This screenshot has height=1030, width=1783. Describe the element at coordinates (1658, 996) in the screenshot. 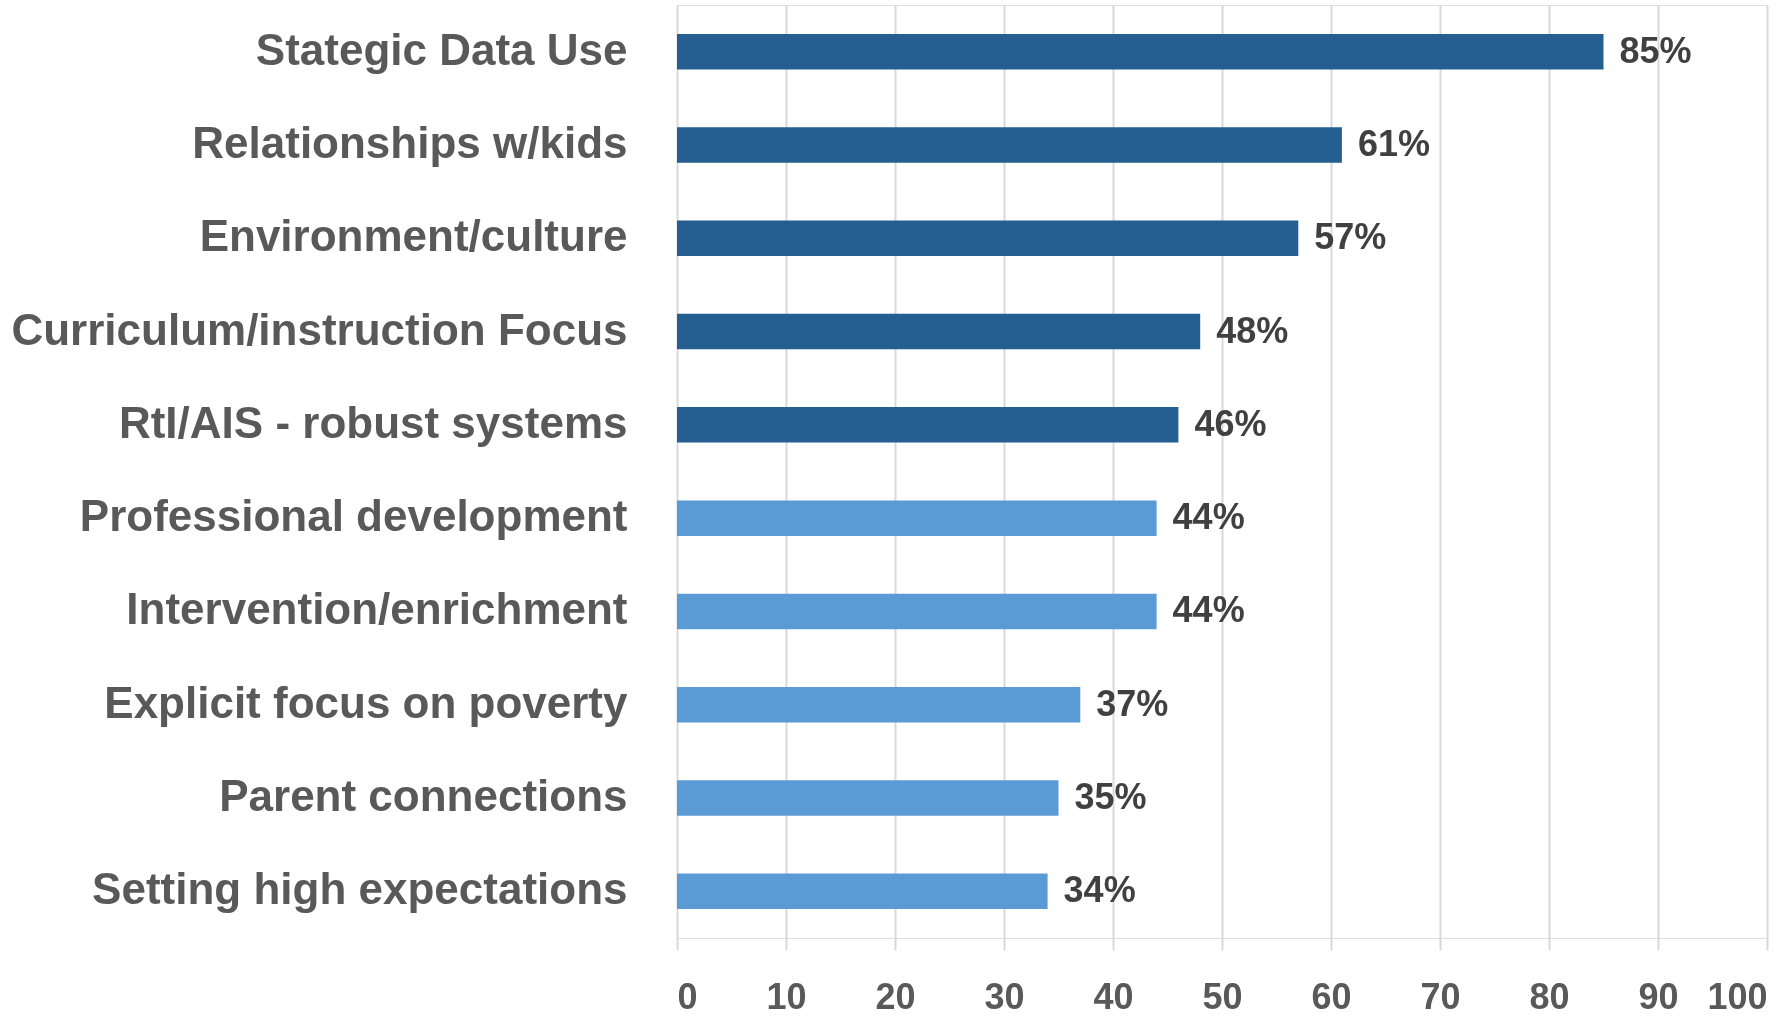

I see `x-tick-label: 90` at that location.